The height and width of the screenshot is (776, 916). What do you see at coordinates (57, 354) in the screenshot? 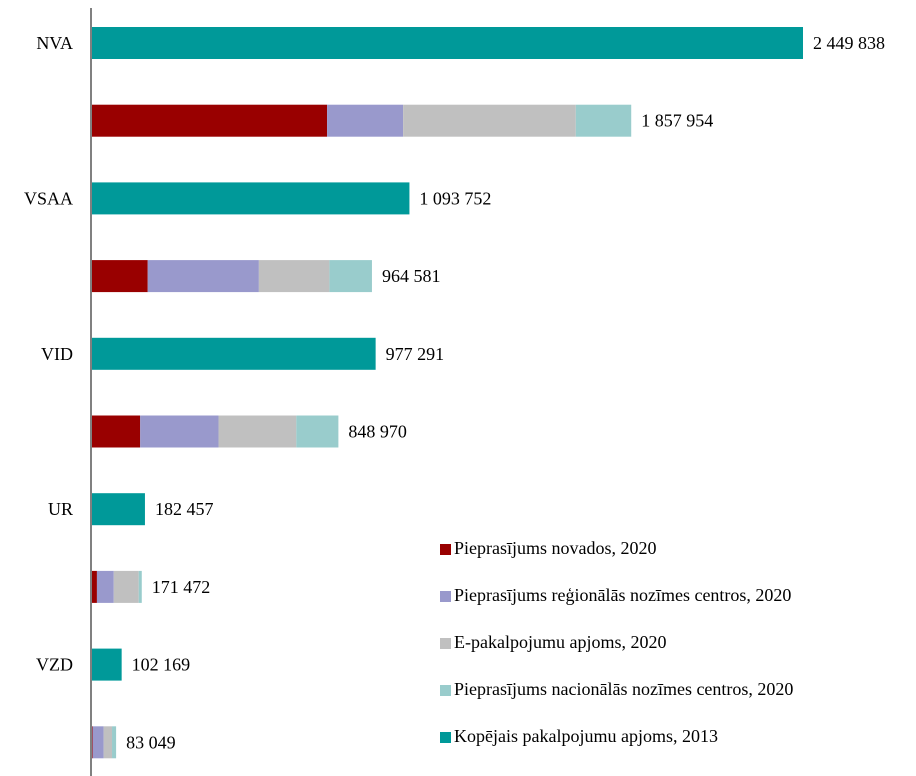
I see `category-label: VID` at bounding box center [57, 354].